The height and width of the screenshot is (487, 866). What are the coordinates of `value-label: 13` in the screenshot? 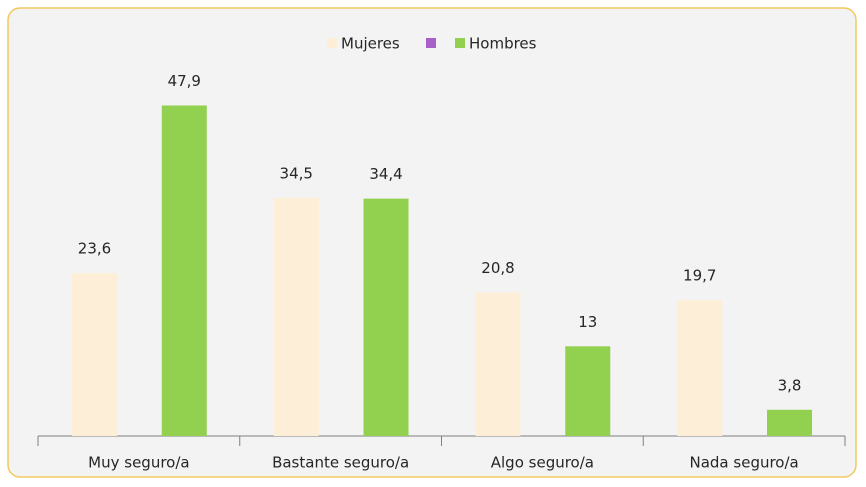 It's located at (587, 322).